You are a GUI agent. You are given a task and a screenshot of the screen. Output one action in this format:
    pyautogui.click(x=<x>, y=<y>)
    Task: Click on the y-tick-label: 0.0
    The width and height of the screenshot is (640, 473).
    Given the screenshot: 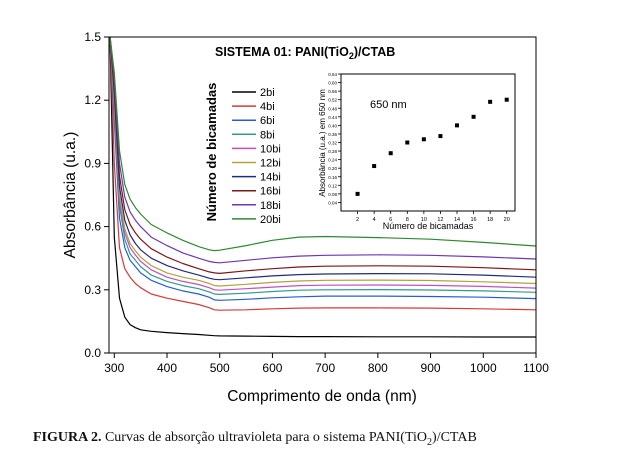 What is the action you would take?
    pyautogui.click(x=92, y=353)
    